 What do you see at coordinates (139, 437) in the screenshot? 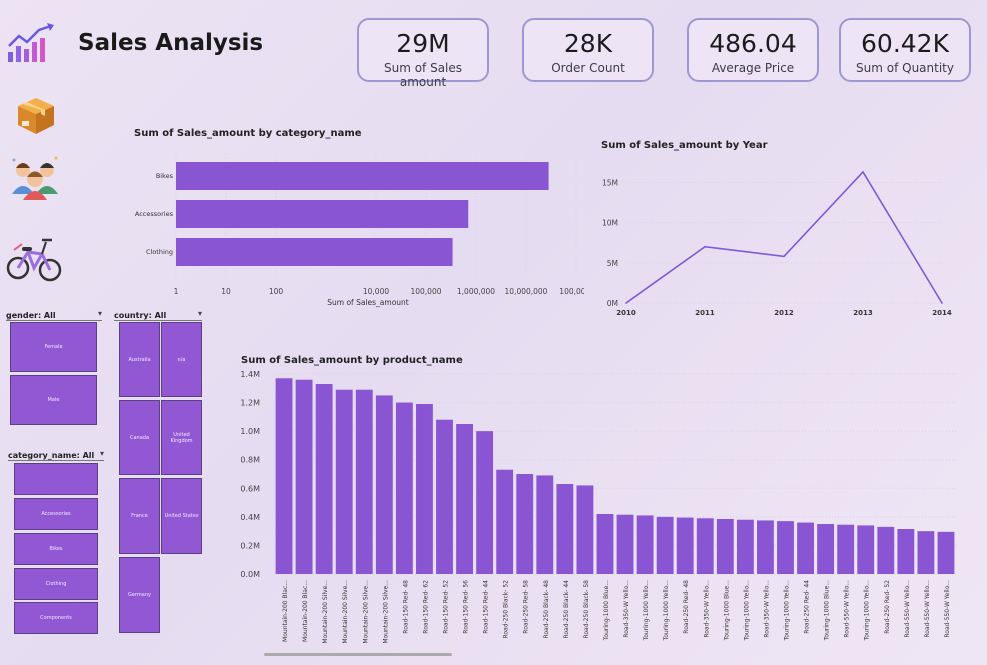
I see `slicer-tile-canada: Canada` at bounding box center [139, 437].